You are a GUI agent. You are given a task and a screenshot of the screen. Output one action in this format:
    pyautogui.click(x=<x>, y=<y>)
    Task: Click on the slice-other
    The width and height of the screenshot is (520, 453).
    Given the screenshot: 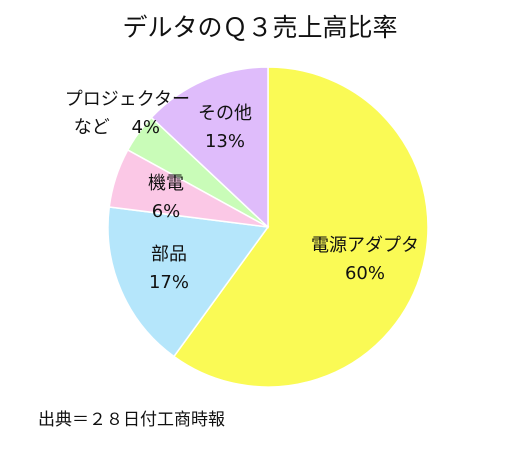 What is the action you would take?
    pyautogui.click(x=209, y=147)
    